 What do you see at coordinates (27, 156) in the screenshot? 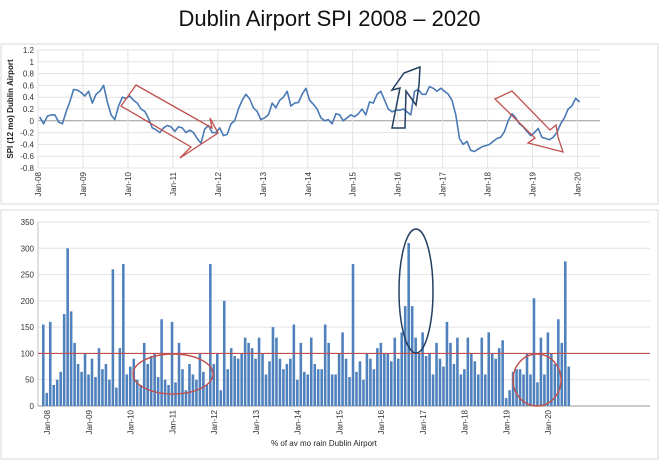
I see `line-y-tick-label: -0.6` at bounding box center [27, 156].